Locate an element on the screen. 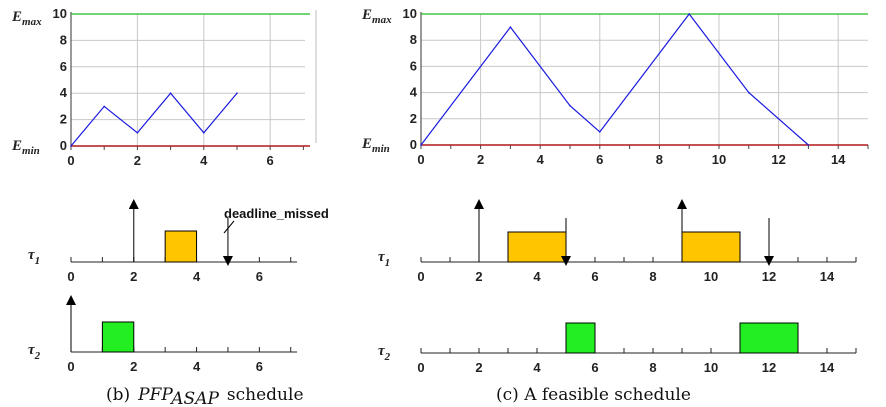 This screenshot has width=886, height=407. right-tau2-timeline: 0 2 4 6 8 10 12 14 is located at coordinates (637, 348).